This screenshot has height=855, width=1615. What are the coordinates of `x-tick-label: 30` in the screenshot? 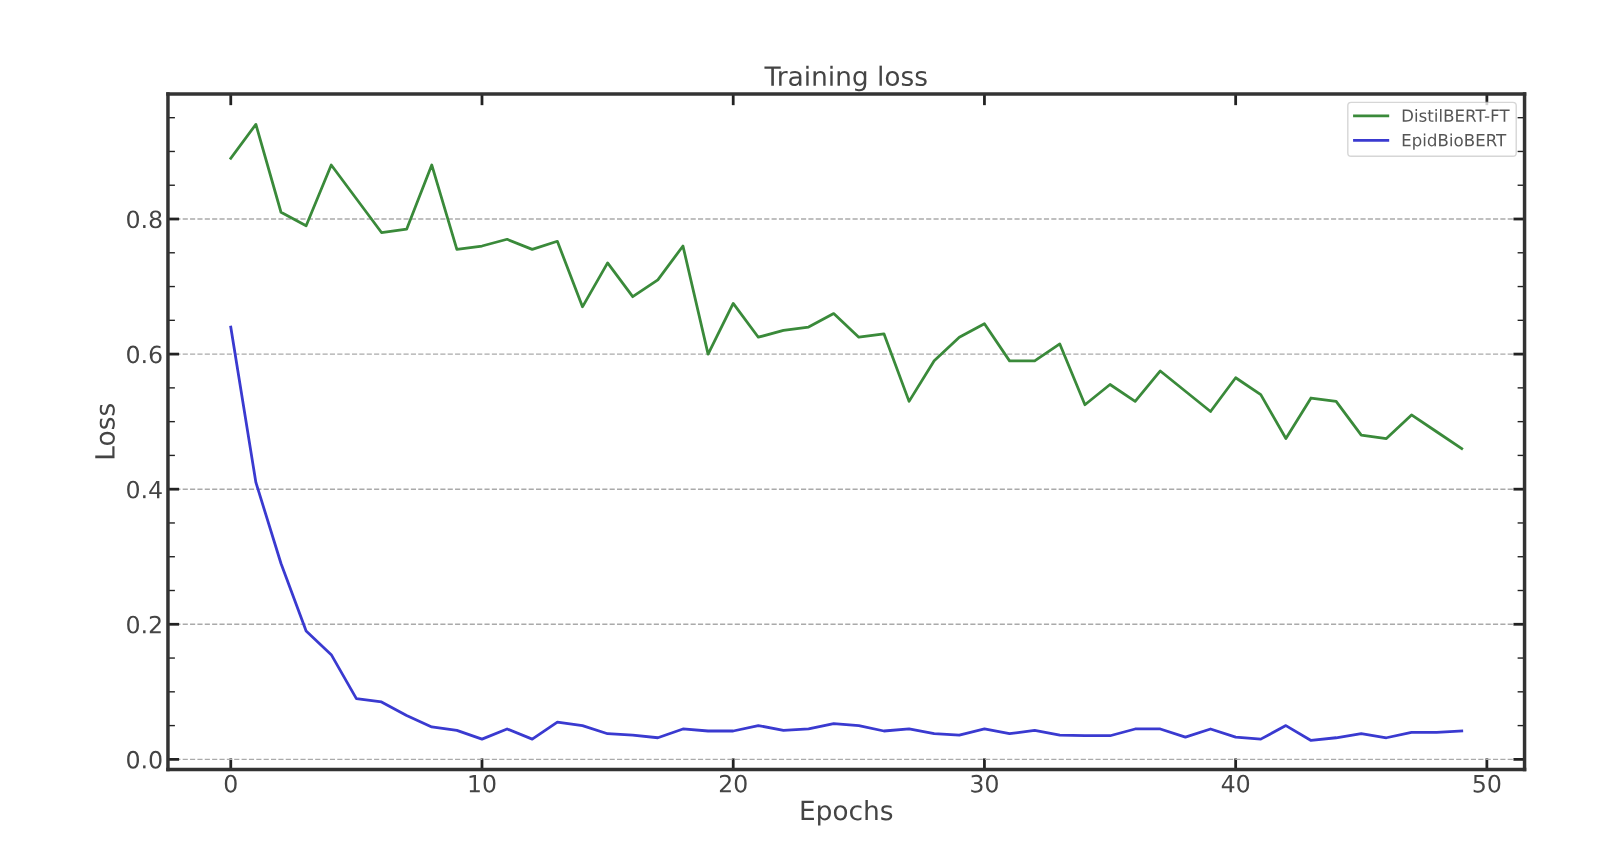 It's located at (984, 783).